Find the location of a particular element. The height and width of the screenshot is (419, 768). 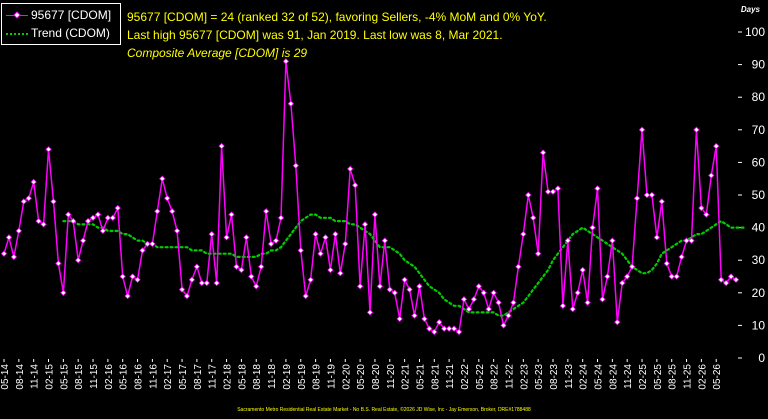

x-tick-label: 08-20 is located at coordinates (376, 377).